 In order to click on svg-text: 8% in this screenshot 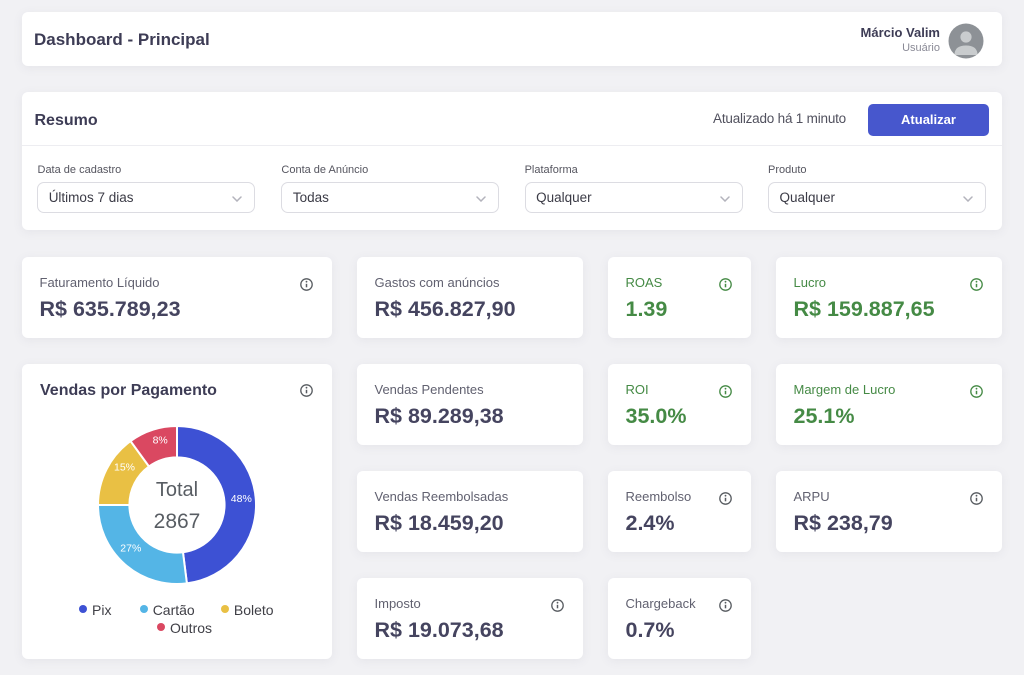, I will do `click(159, 440)`.